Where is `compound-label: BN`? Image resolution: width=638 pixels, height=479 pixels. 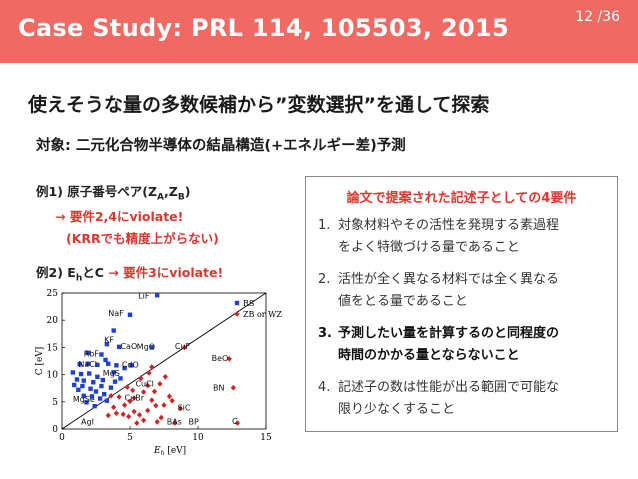
compound-label: BN is located at coordinates (218, 387).